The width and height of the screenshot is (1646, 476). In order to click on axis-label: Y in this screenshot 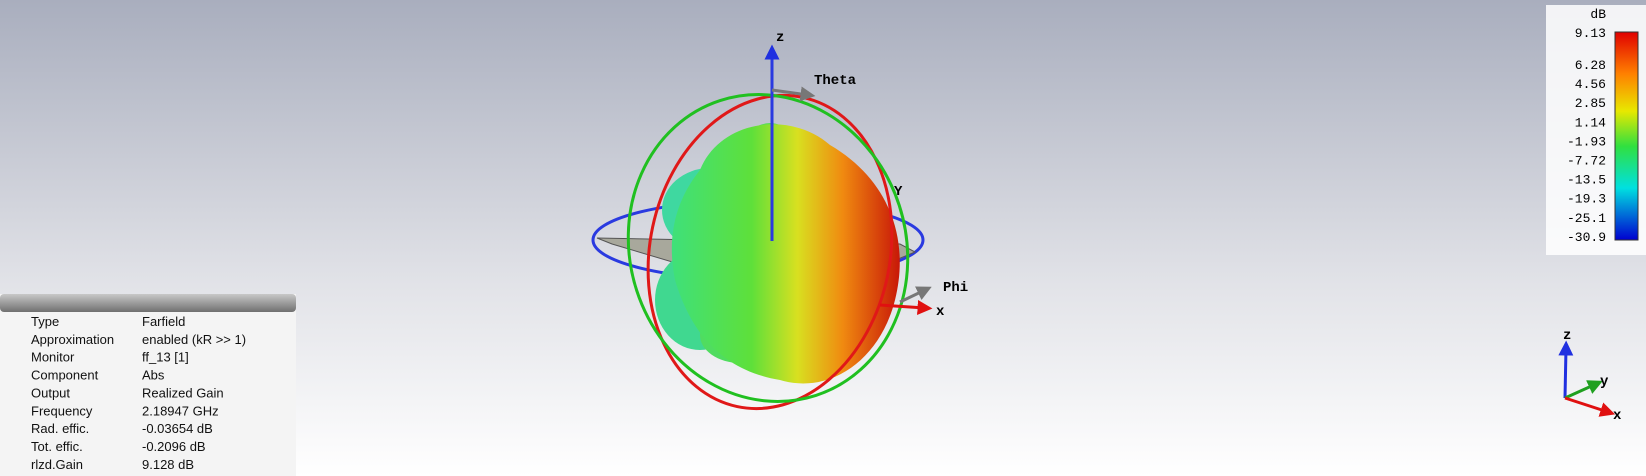, I will do `click(898, 192)`.